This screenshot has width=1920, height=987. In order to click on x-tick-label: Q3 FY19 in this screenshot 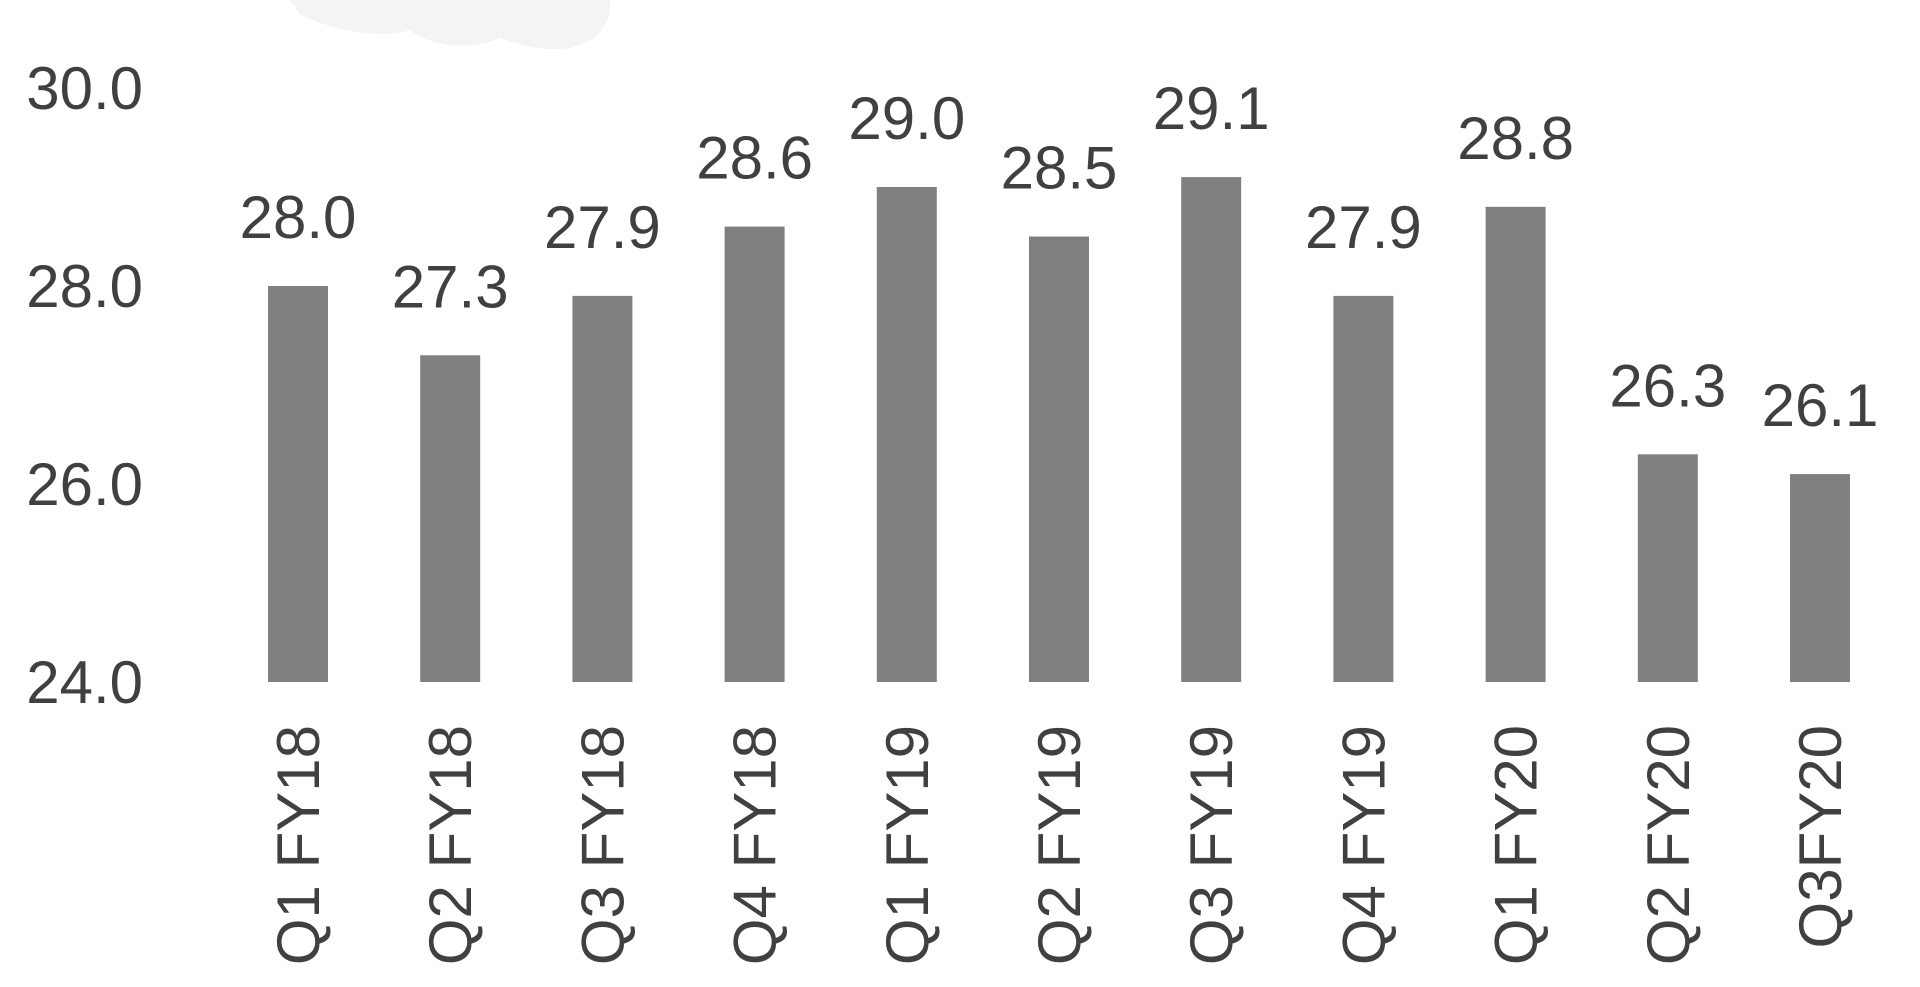, I will do `click(1211, 845)`.